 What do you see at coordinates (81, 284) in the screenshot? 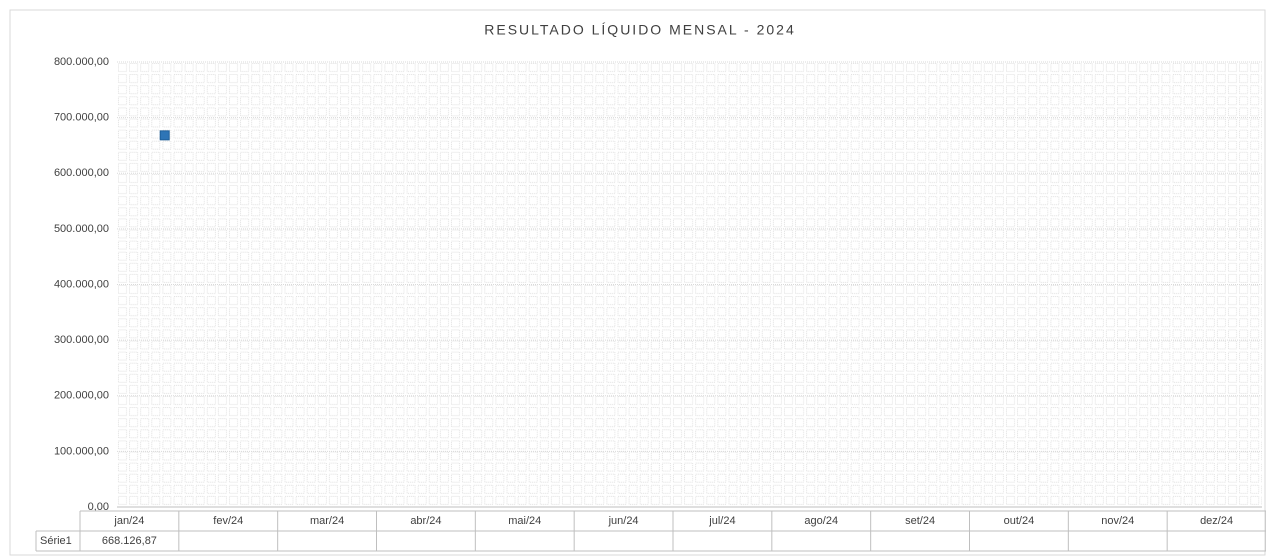
I see `y-tick-label: 400.000,00` at bounding box center [81, 284].